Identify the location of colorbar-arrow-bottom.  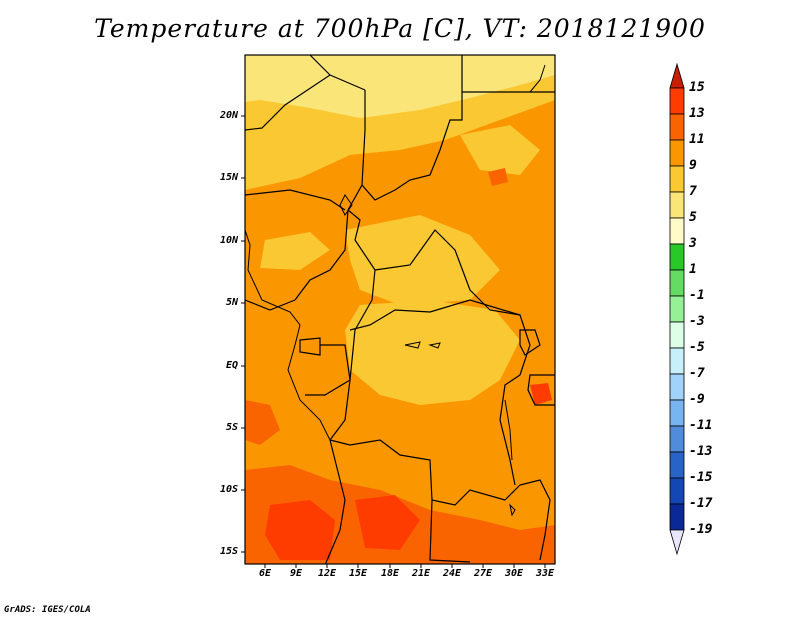
(677, 542).